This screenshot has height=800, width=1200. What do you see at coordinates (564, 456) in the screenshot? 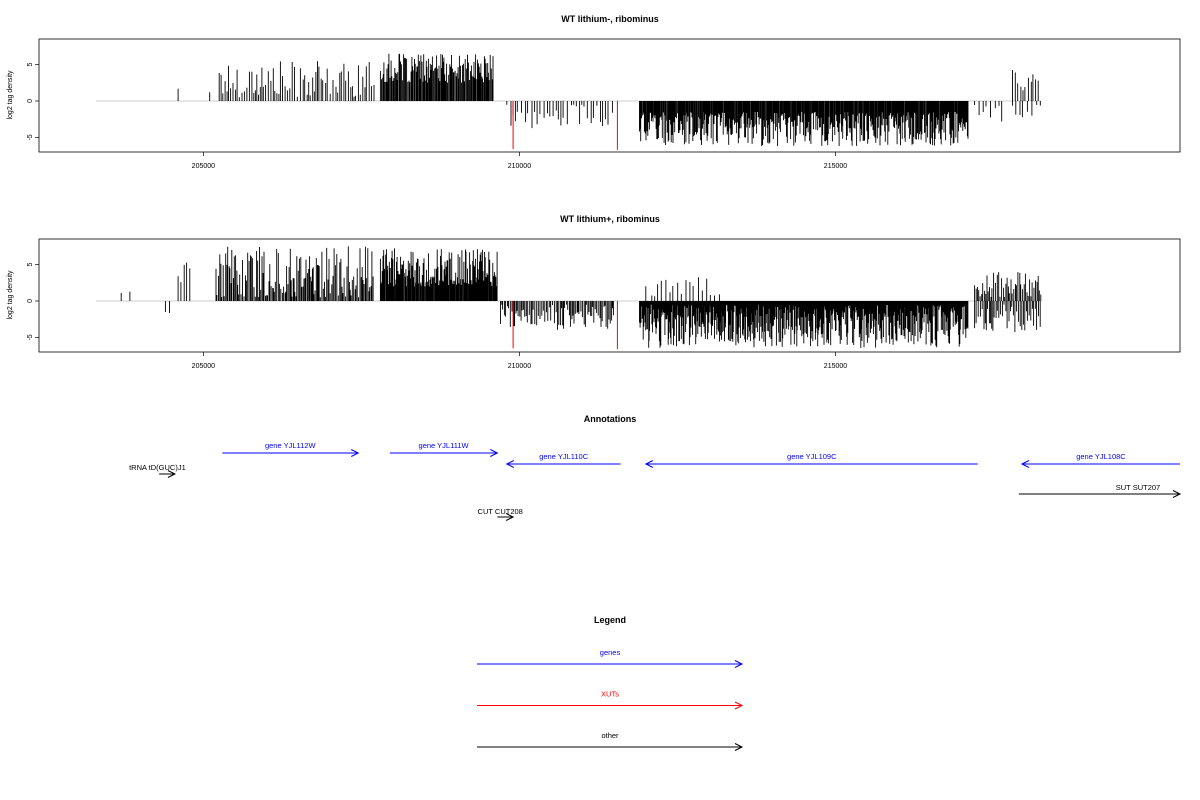
I see `feature-label: gene YJL110C` at bounding box center [564, 456].